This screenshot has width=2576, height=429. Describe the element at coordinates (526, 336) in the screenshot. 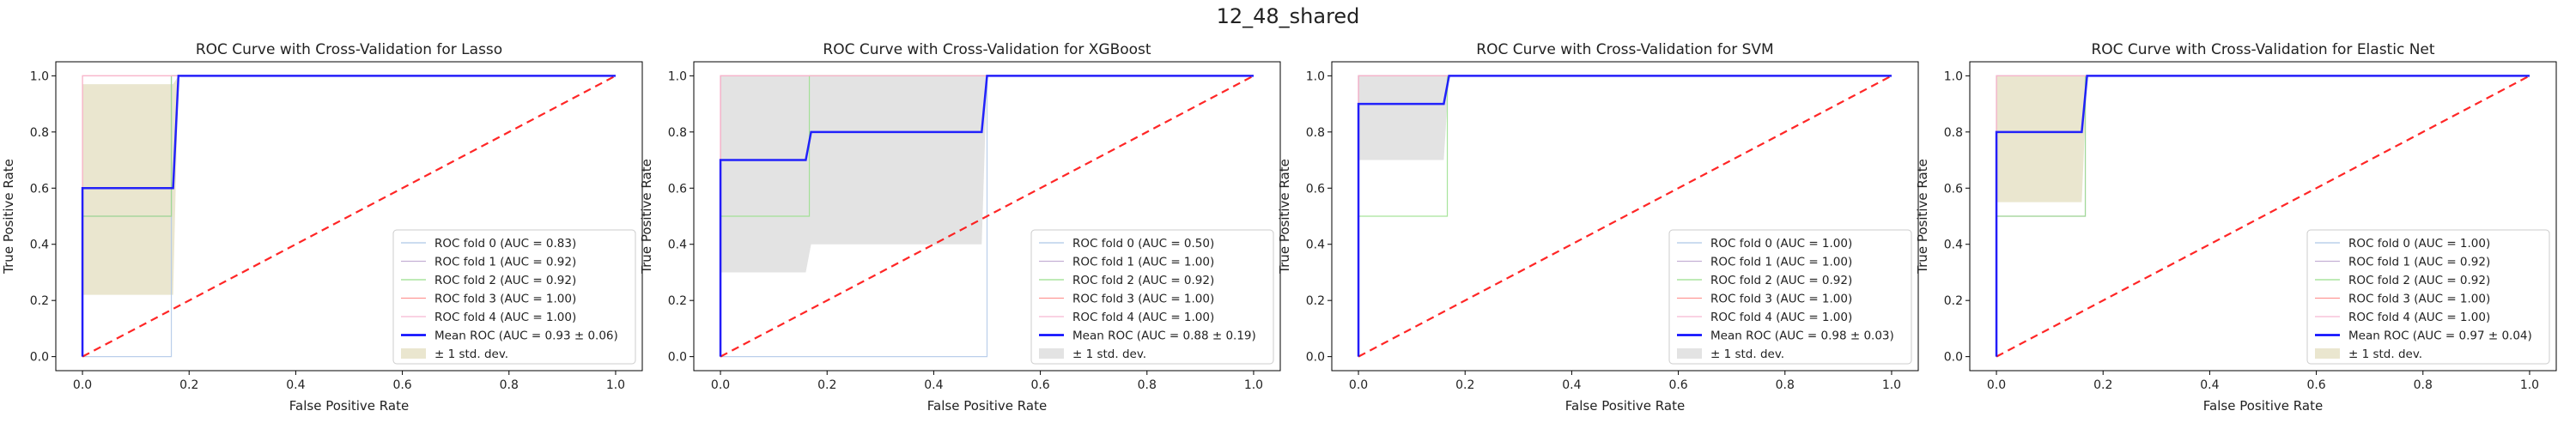

I see `legend-mean-label: Mean ROC (AUC = 0.93 ± 0.06)` at that location.